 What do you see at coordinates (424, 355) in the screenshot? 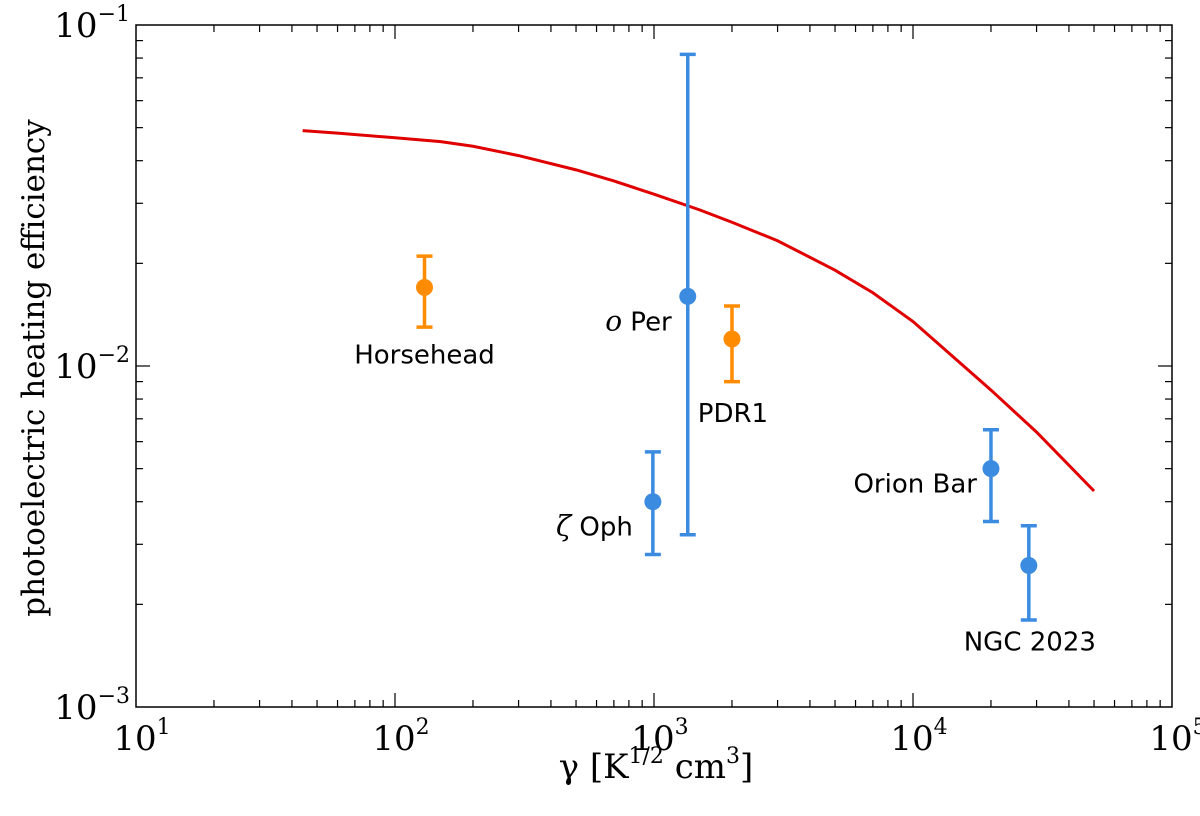
I see `point-label: Horsehead` at bounding box center [424, 355].